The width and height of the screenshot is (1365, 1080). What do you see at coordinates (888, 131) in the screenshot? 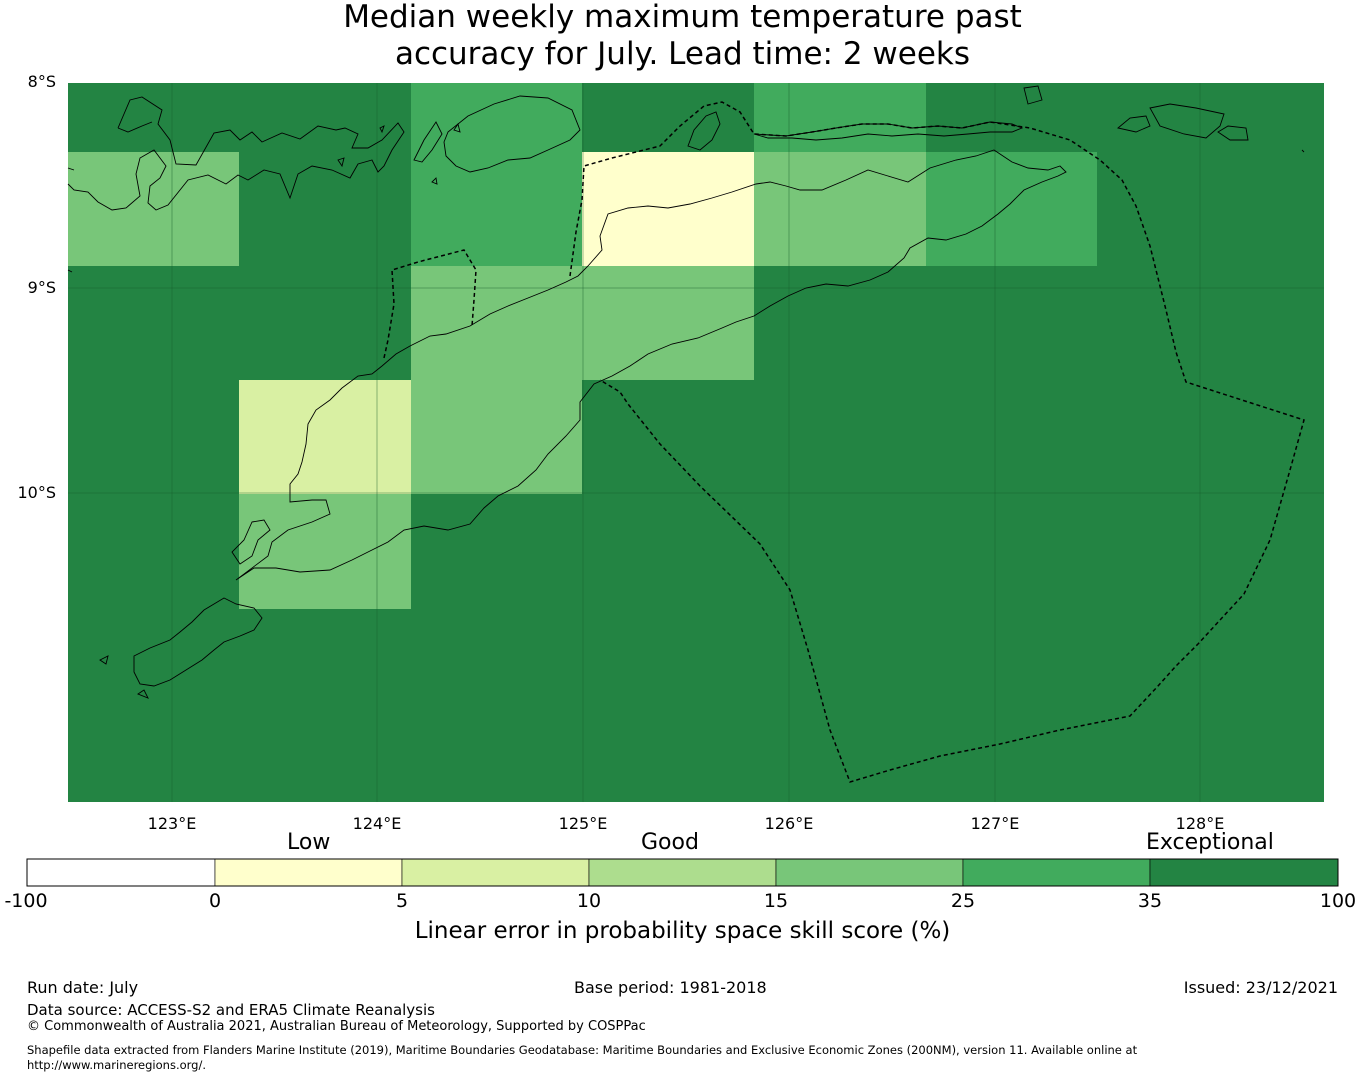
I see `coastline-wetar` at bounding box center [888, 131].